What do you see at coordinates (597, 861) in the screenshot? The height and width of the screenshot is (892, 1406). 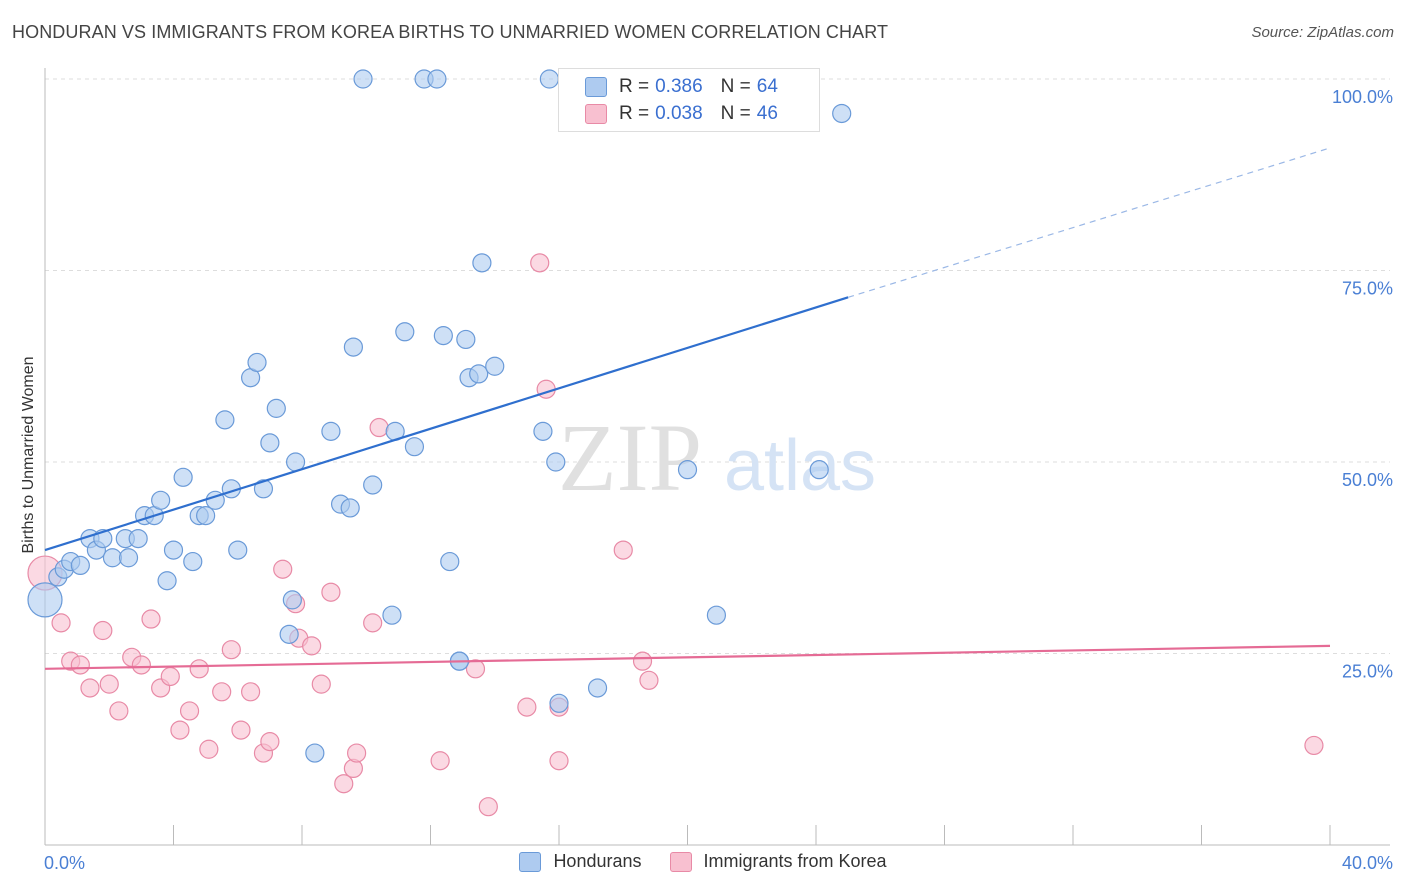 I see `legend-label-hondurans: Hondurans` at bounding box center [597, 861].